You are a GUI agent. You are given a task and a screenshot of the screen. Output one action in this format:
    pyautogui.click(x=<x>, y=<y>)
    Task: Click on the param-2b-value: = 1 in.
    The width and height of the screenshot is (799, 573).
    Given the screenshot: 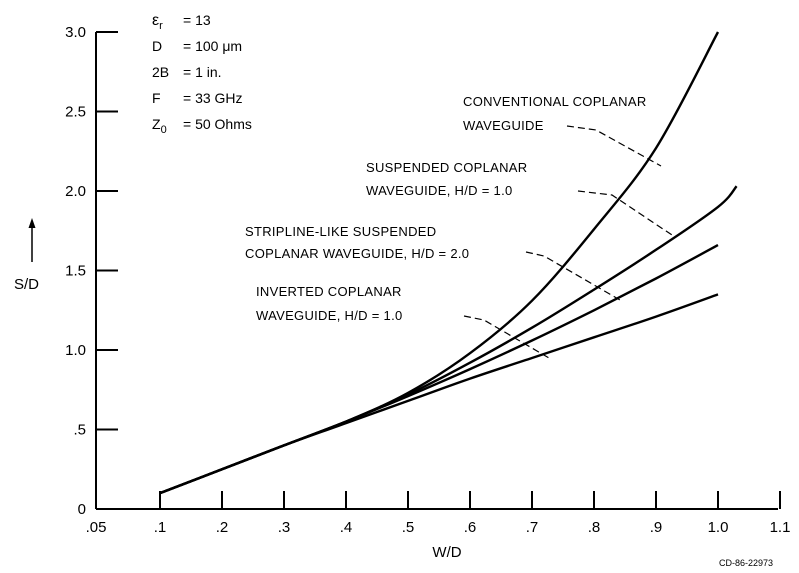 What is the action you would take?
    pyautogui.click(x=202, y=72)
    